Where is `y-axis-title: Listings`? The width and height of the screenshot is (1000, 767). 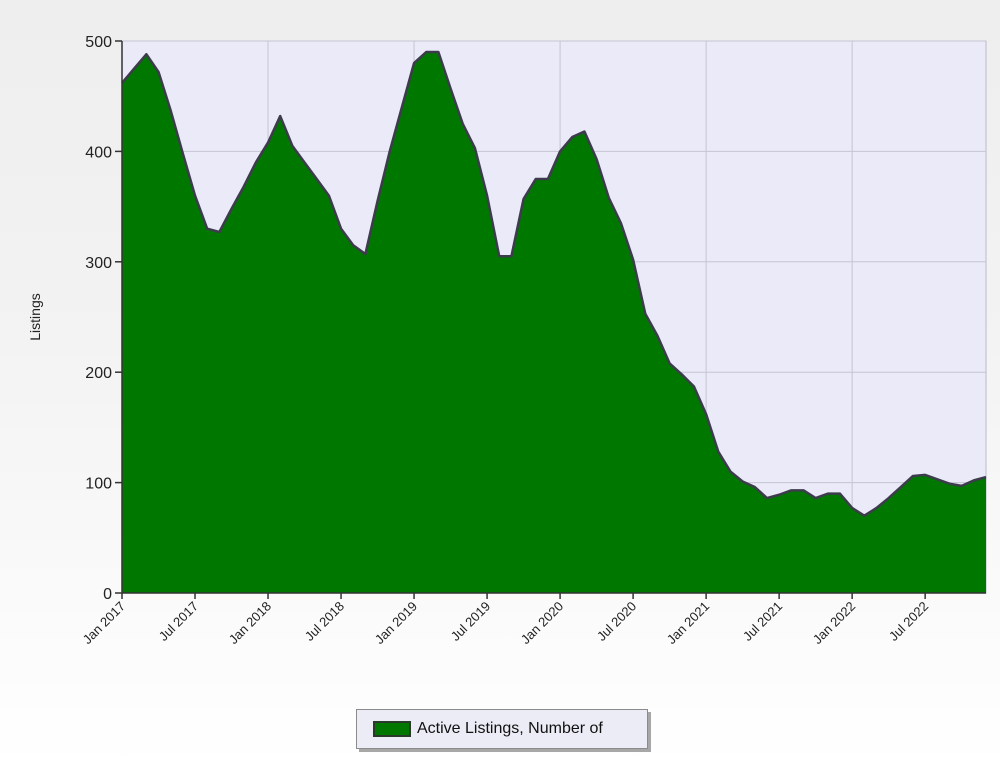
y-axis-title: Listings is located at coordinates (35, 316).